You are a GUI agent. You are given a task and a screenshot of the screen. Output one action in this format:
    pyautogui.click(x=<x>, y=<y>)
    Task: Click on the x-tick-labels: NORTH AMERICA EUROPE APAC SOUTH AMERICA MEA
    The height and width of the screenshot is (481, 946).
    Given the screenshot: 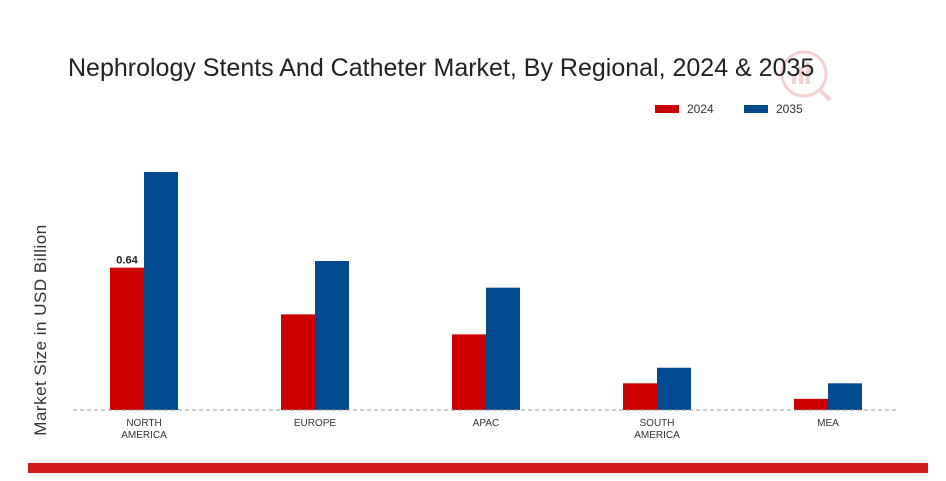 What is the action you would take?
    pyautogui.click(x=480, y=429)
    